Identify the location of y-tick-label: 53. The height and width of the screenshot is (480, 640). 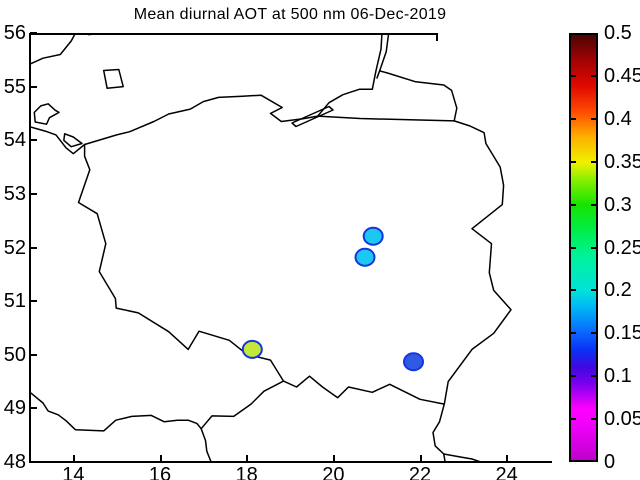
(14, 193).